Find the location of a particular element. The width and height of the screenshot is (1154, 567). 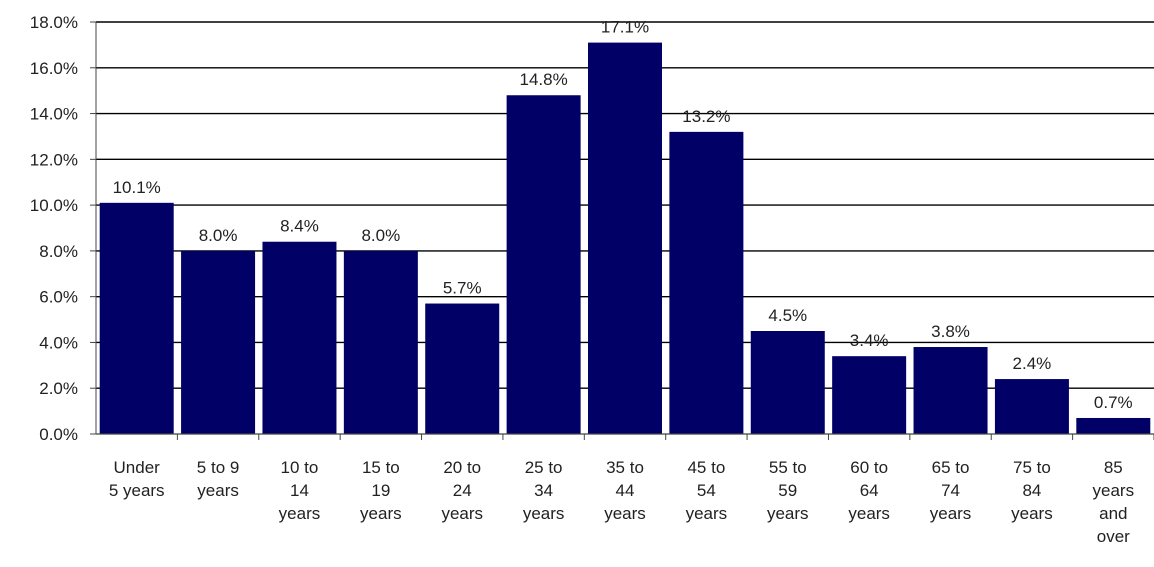

data-label: 17.1% is located at coordinates (625, 27).